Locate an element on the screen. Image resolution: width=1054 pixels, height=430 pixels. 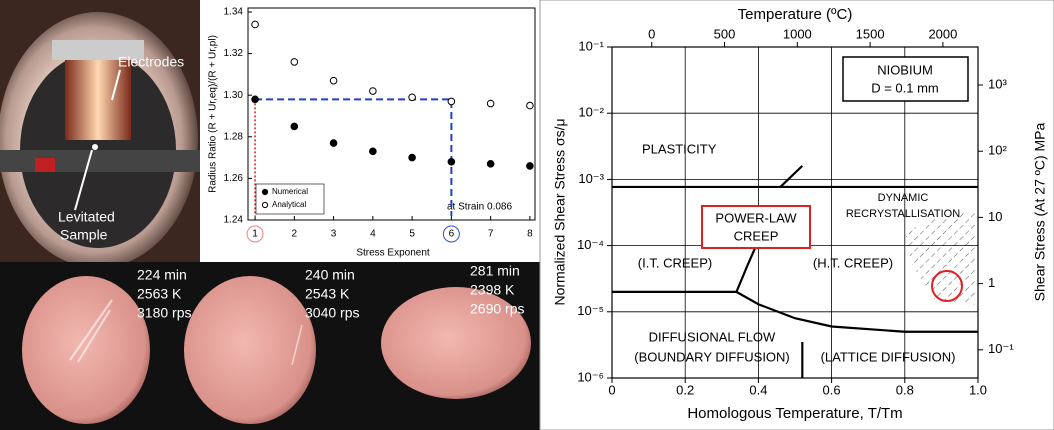
x2-tick-label: 500 is located at coordinates (725, 33).